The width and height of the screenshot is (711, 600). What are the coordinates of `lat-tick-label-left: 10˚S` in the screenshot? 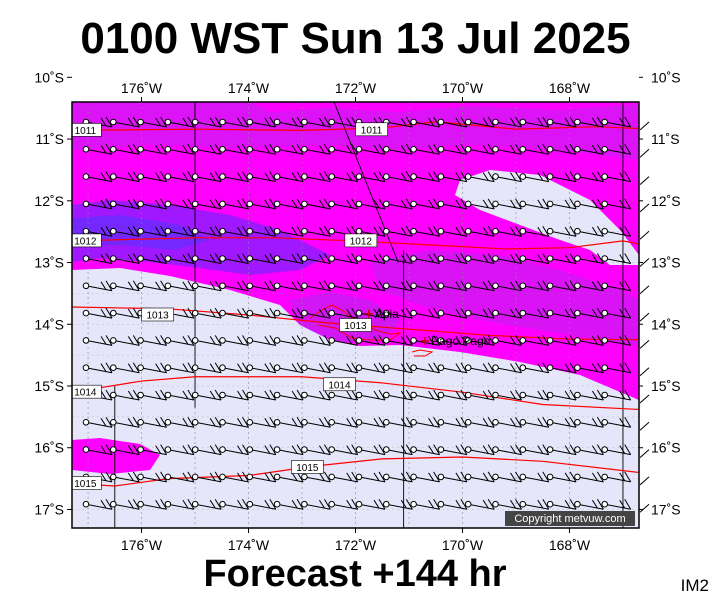 It's located at (49, 77).